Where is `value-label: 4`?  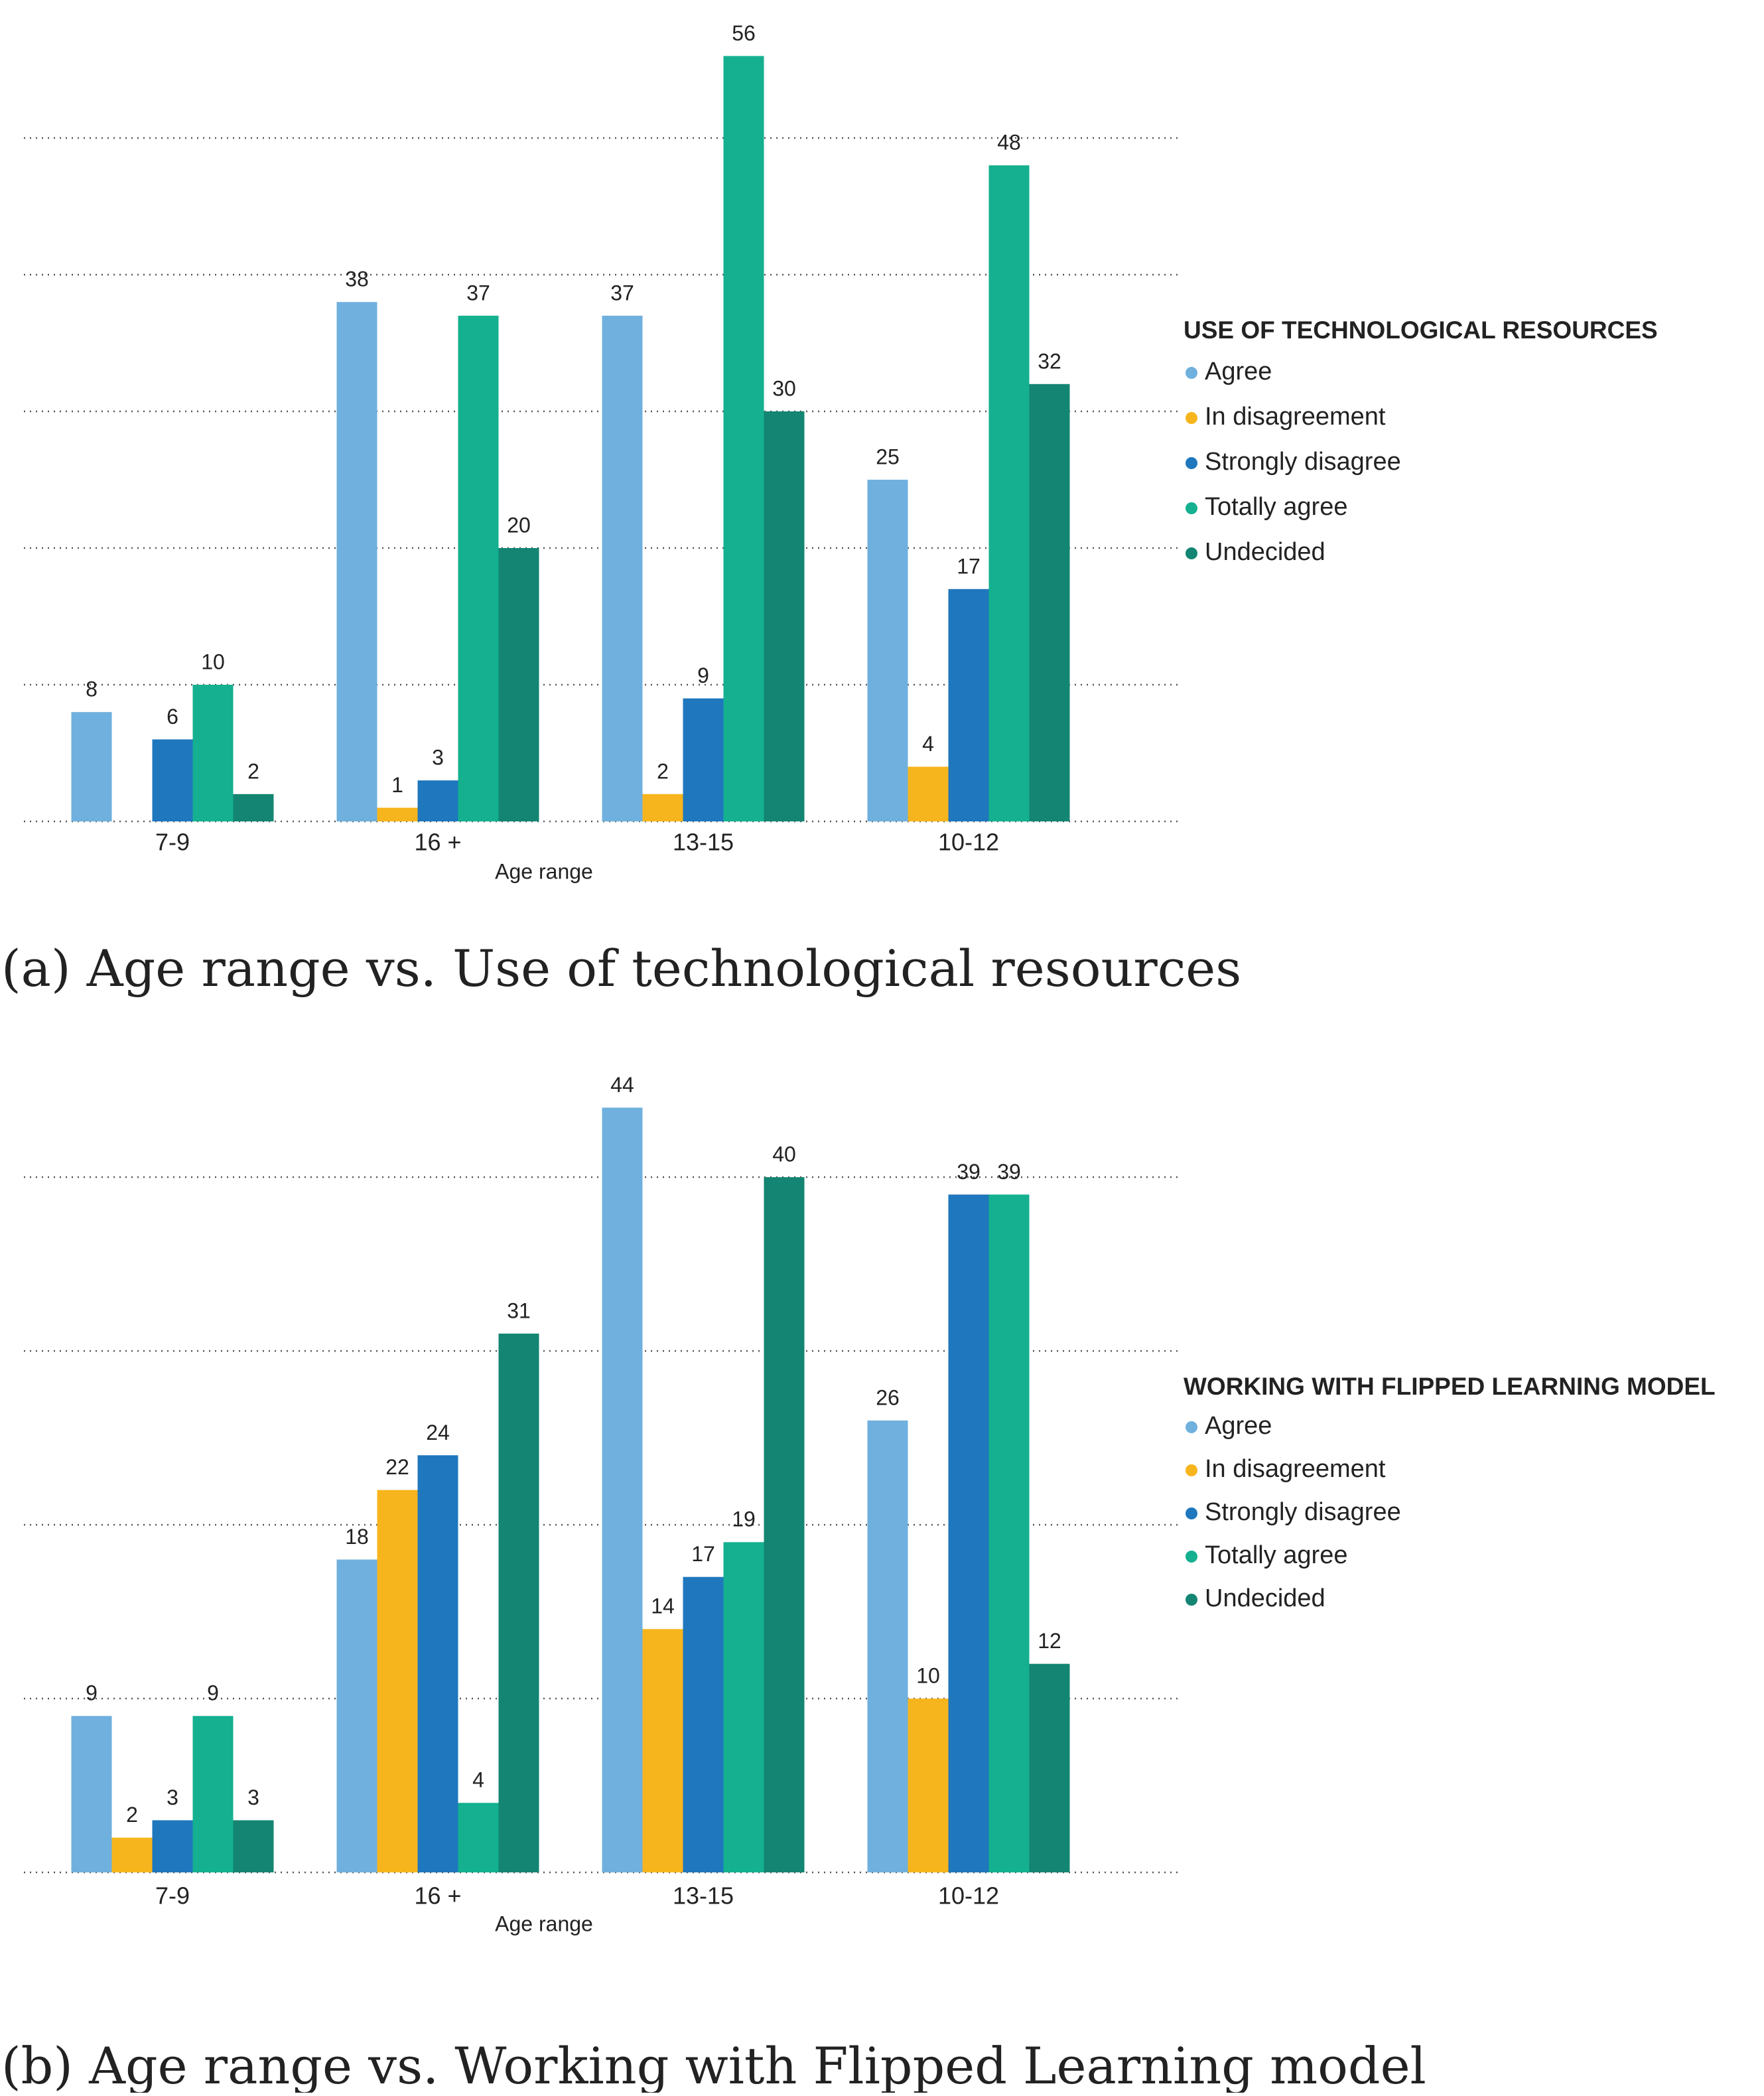 value-label: 4 is located at coordinates (478, 1780).